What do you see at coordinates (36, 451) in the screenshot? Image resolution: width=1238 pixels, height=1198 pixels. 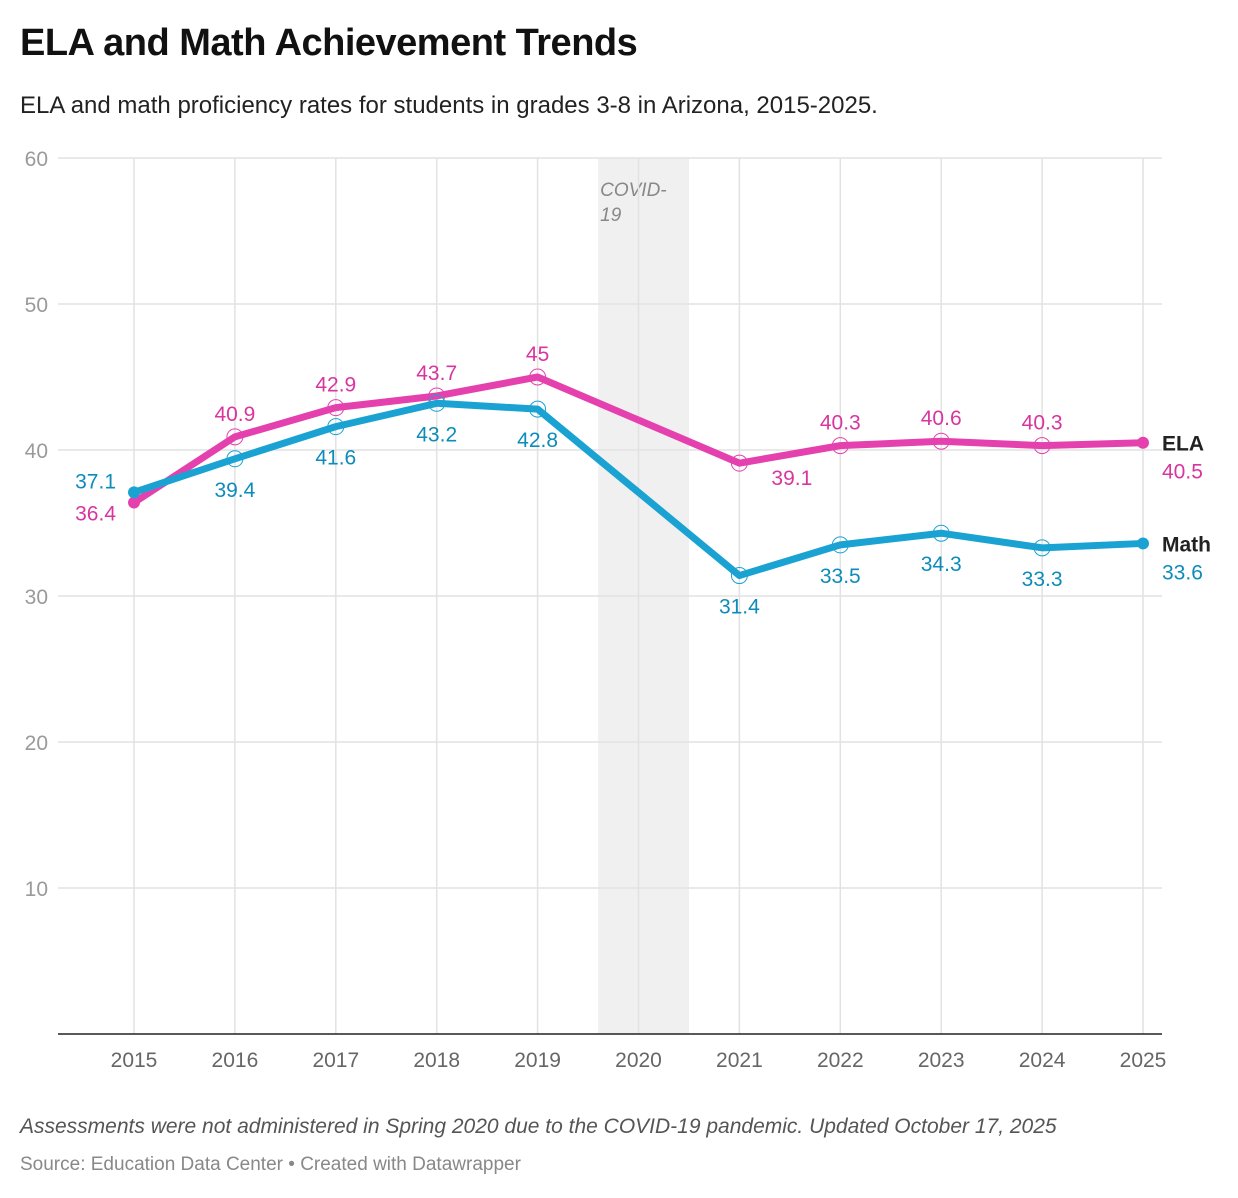 I see `y-tick-label: 40` at bounding box center [36, 451].